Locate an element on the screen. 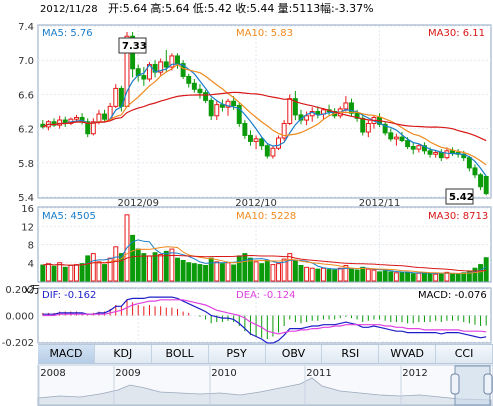 The width and height of the screenshot is (493, 406). date-tick-label: 2012/11 is located at coordinates (380, 203).